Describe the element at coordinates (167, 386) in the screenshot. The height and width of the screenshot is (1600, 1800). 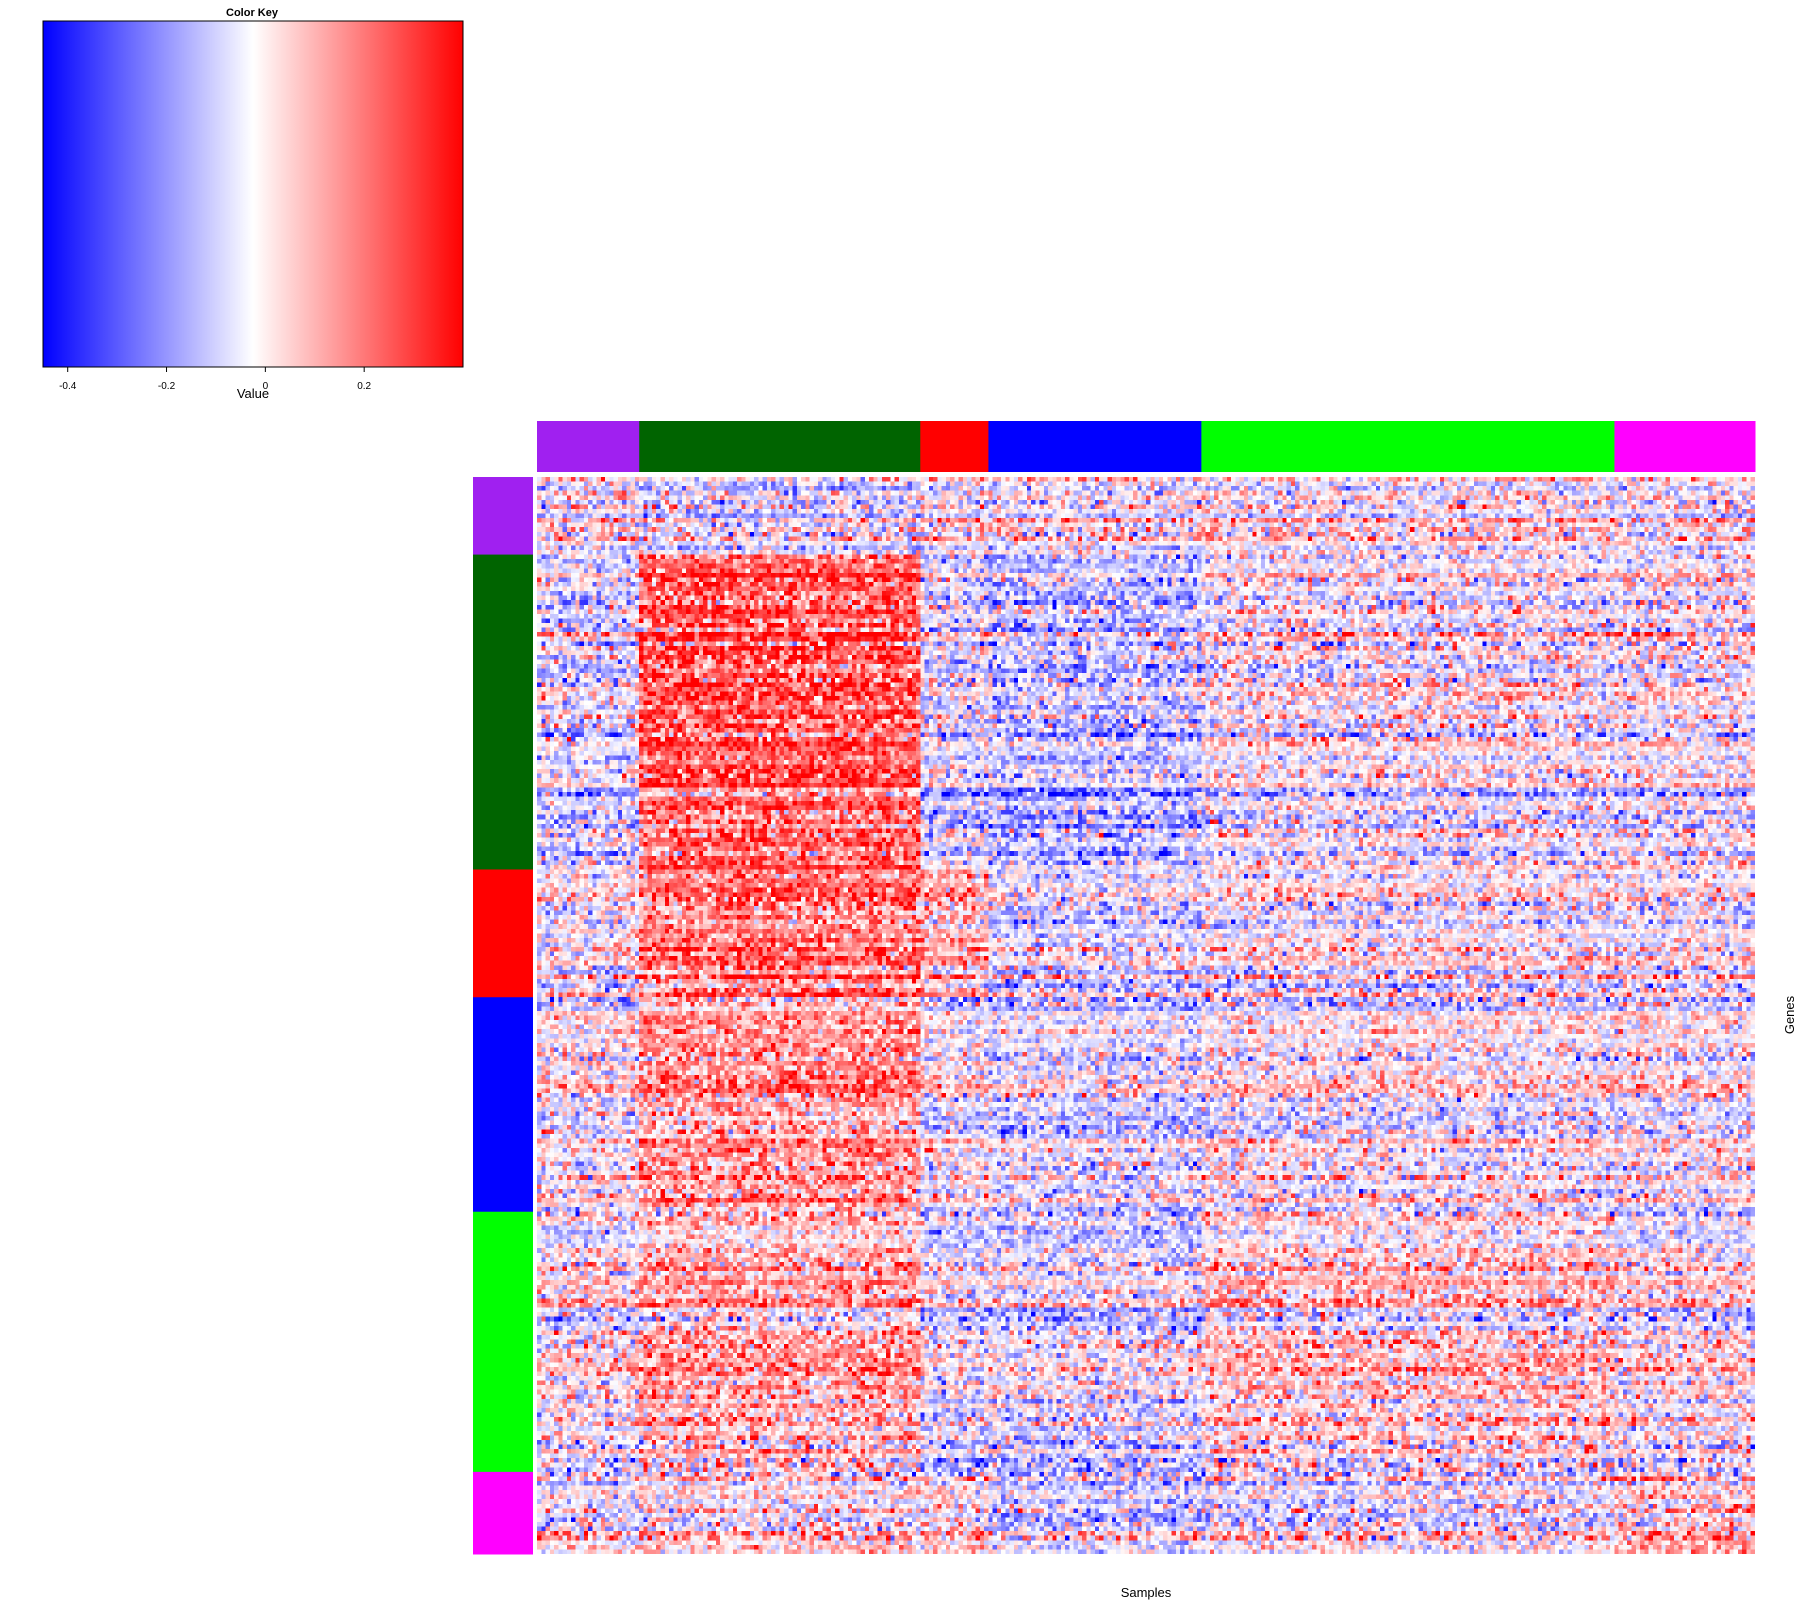
I see `color-key-tick-label: -0.2` at that location.